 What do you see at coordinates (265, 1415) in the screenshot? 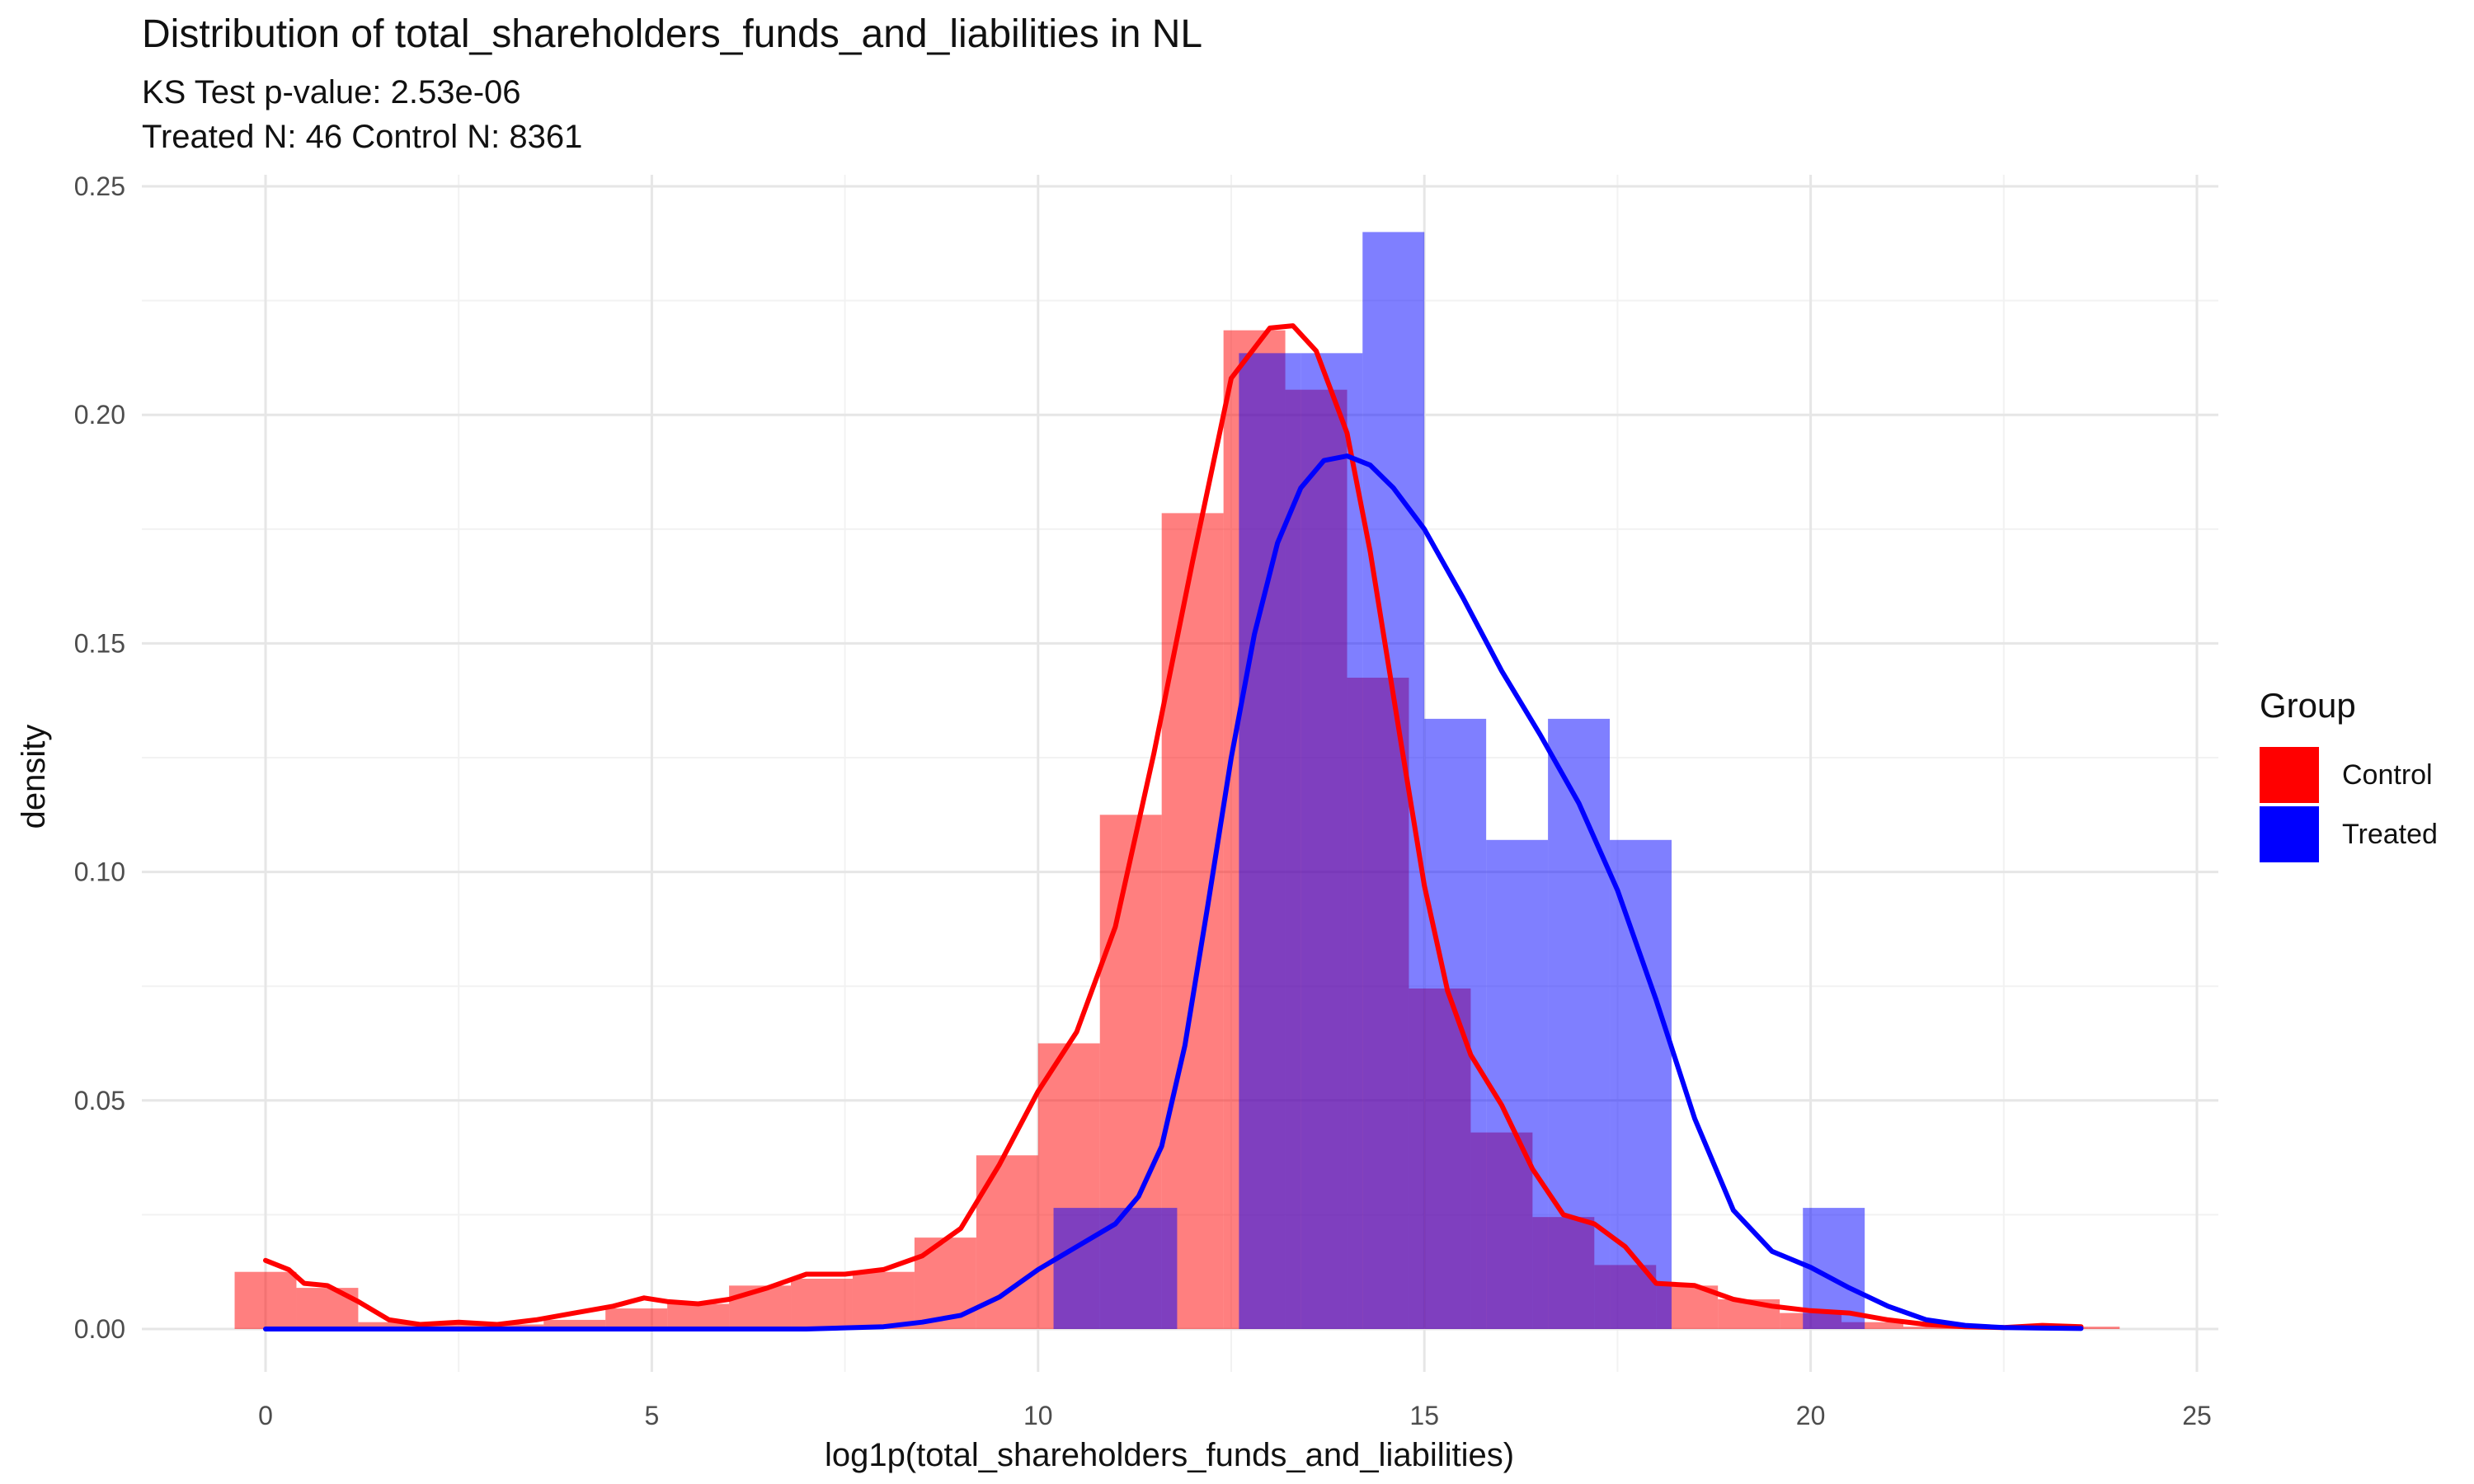
I see `x-tick-label: 0` at bounding box center [265, 1415].